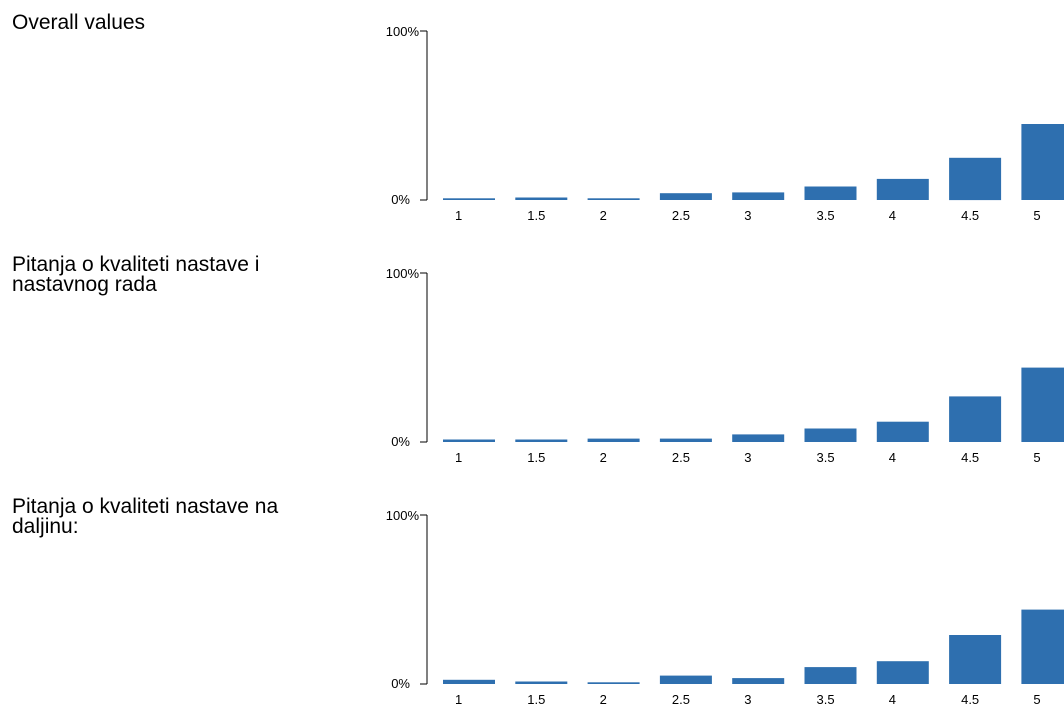 The width and height of the screenshot is (1064, 720). What do you see at coordinates (79, 22) in the screenshot?
I see `section-title: Overall values` at bounding box center [79, 22].